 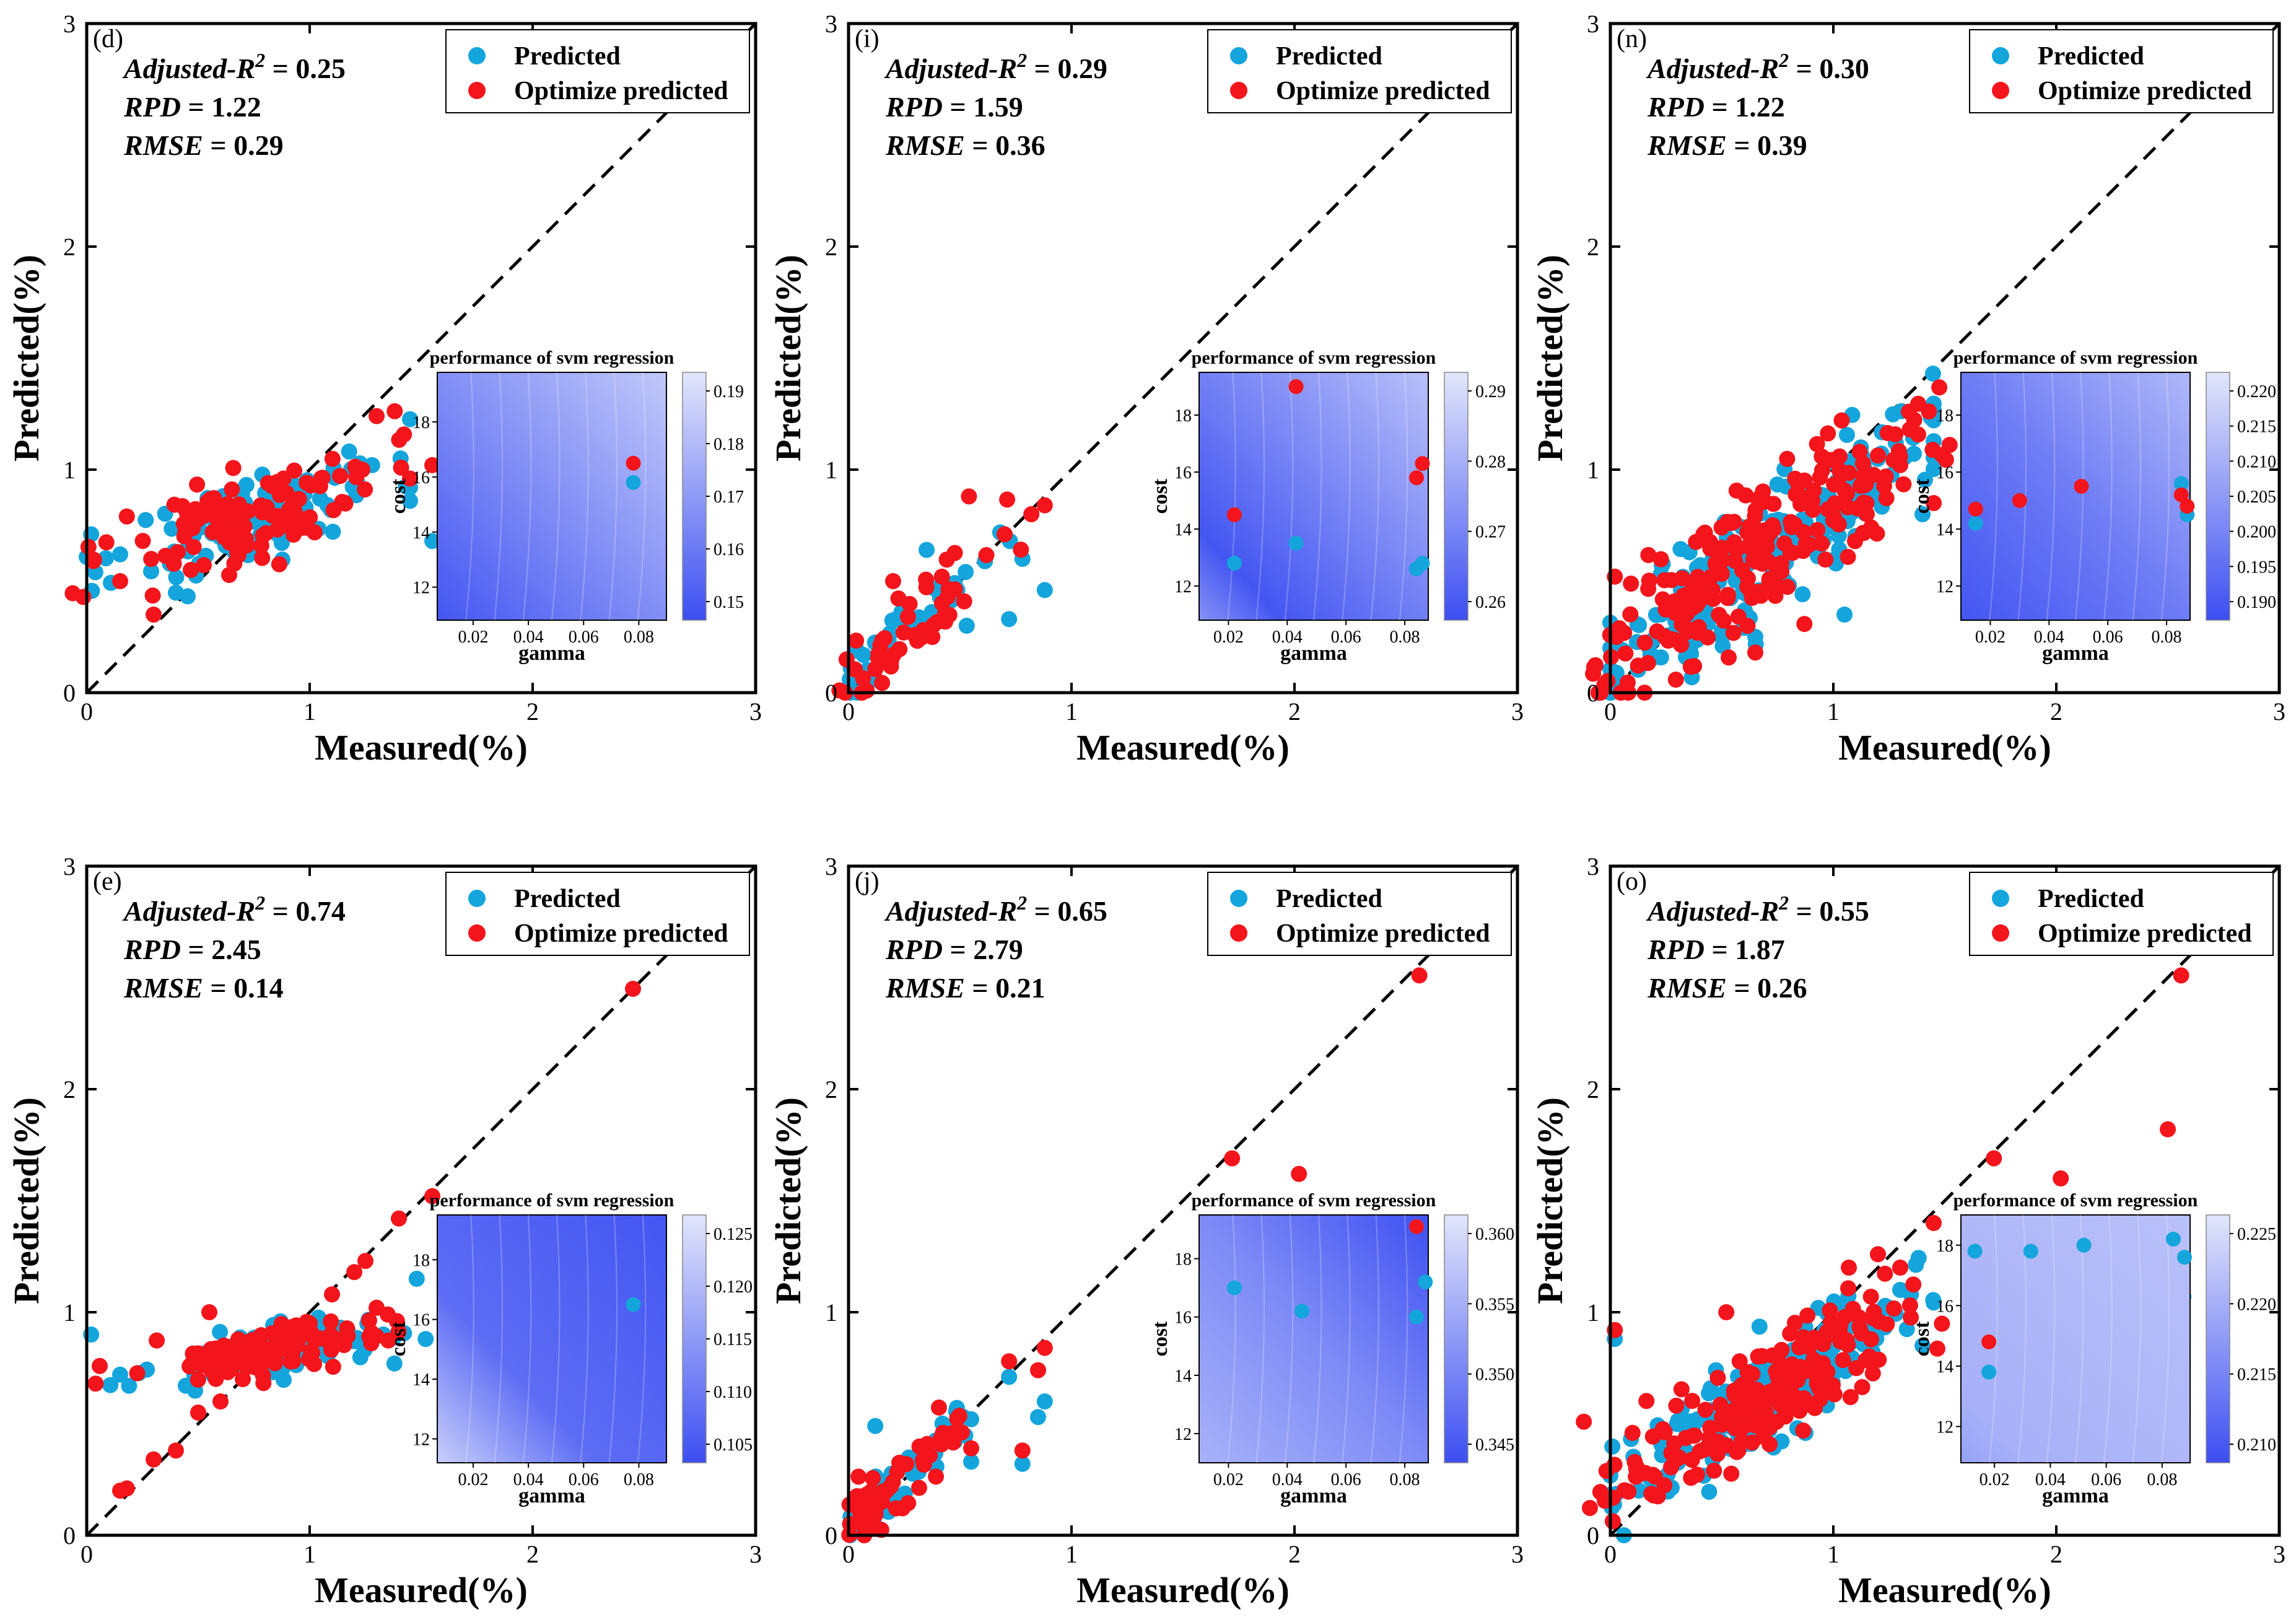 I want to click on inset-y-label: cost, so click(x=1160, y=496).